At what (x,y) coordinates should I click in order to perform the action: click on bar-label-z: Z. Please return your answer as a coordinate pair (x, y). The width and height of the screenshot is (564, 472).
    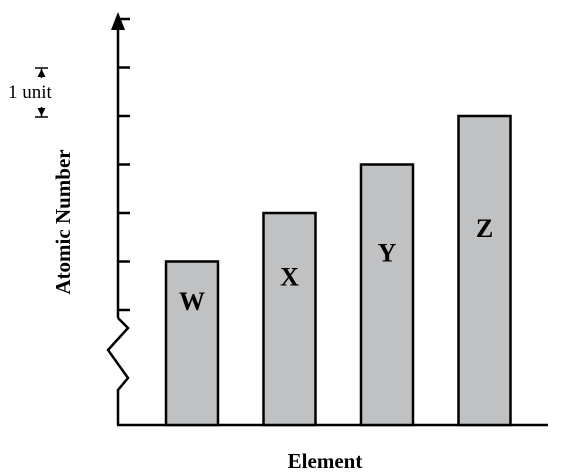
    Looking at the image, I should click on (484, 228).